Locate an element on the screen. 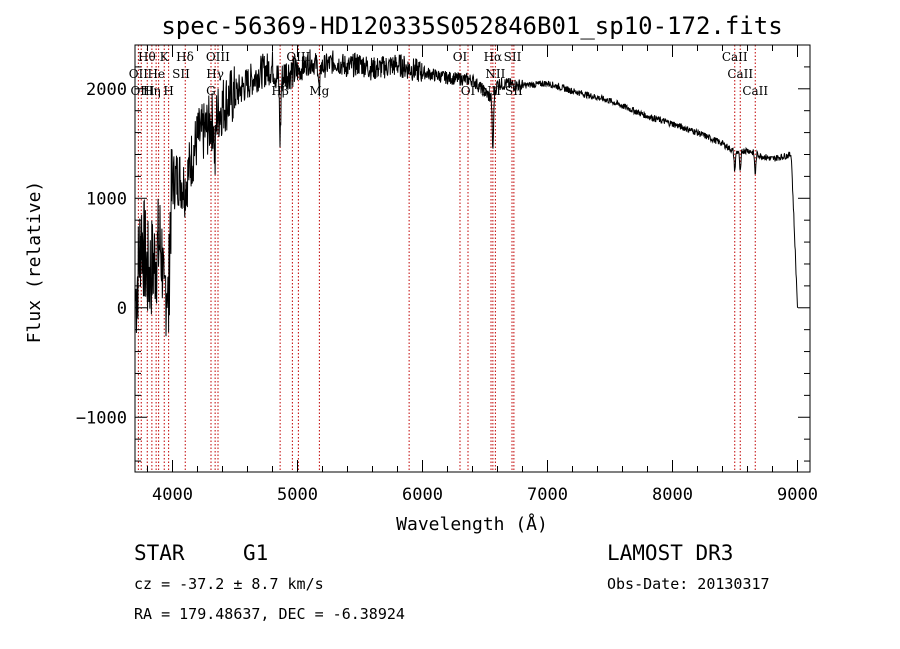 Image resolution: width=900 pixels, height=649 pixels. line-label: Hβ is located at coordinates (279, 91).